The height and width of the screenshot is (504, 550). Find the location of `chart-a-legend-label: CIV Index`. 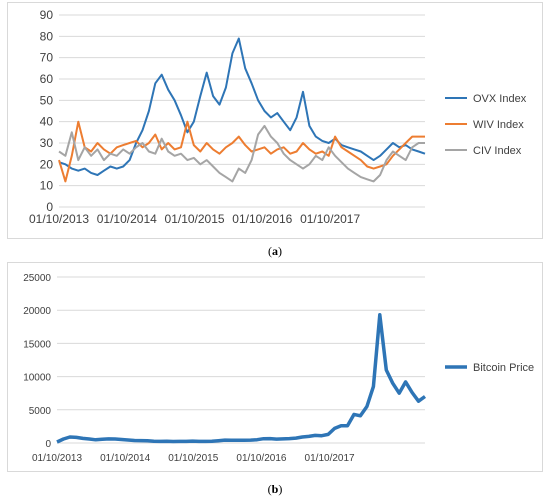

chart-a-legend-label: CIV Index is located at coordinates (497, 151).